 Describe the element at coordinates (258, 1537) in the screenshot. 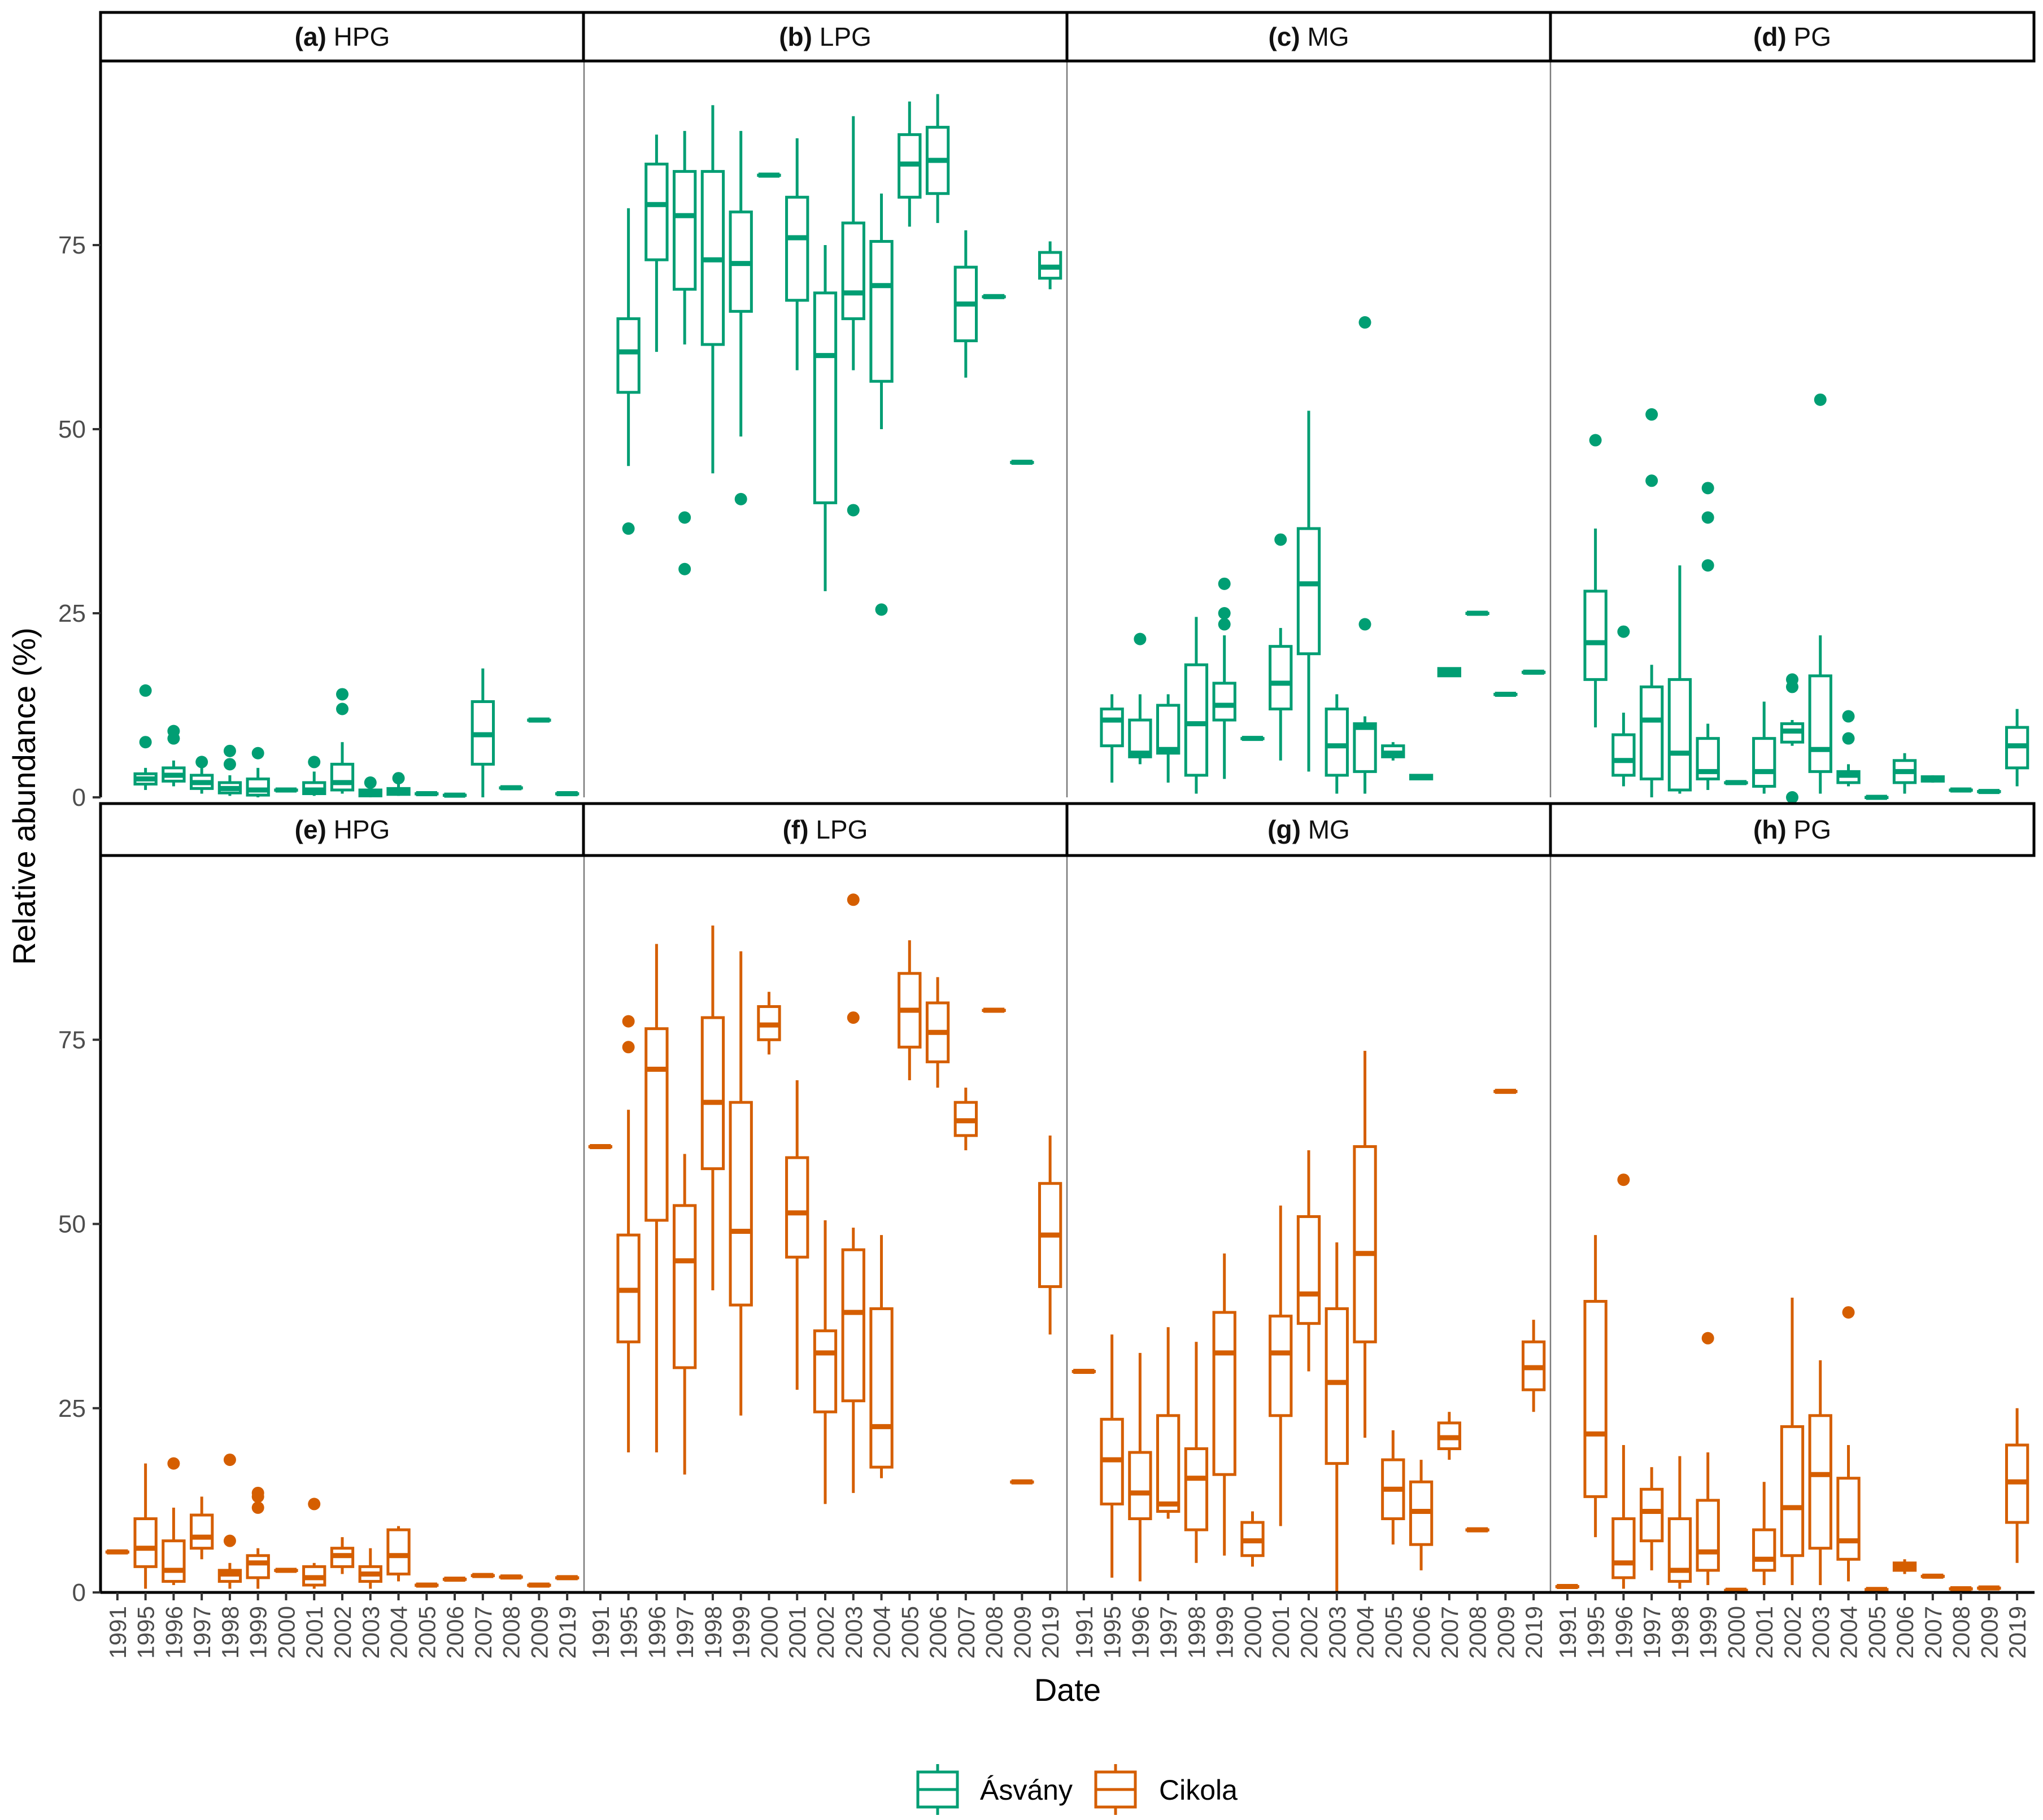

I see `box-e-1999` at that location.